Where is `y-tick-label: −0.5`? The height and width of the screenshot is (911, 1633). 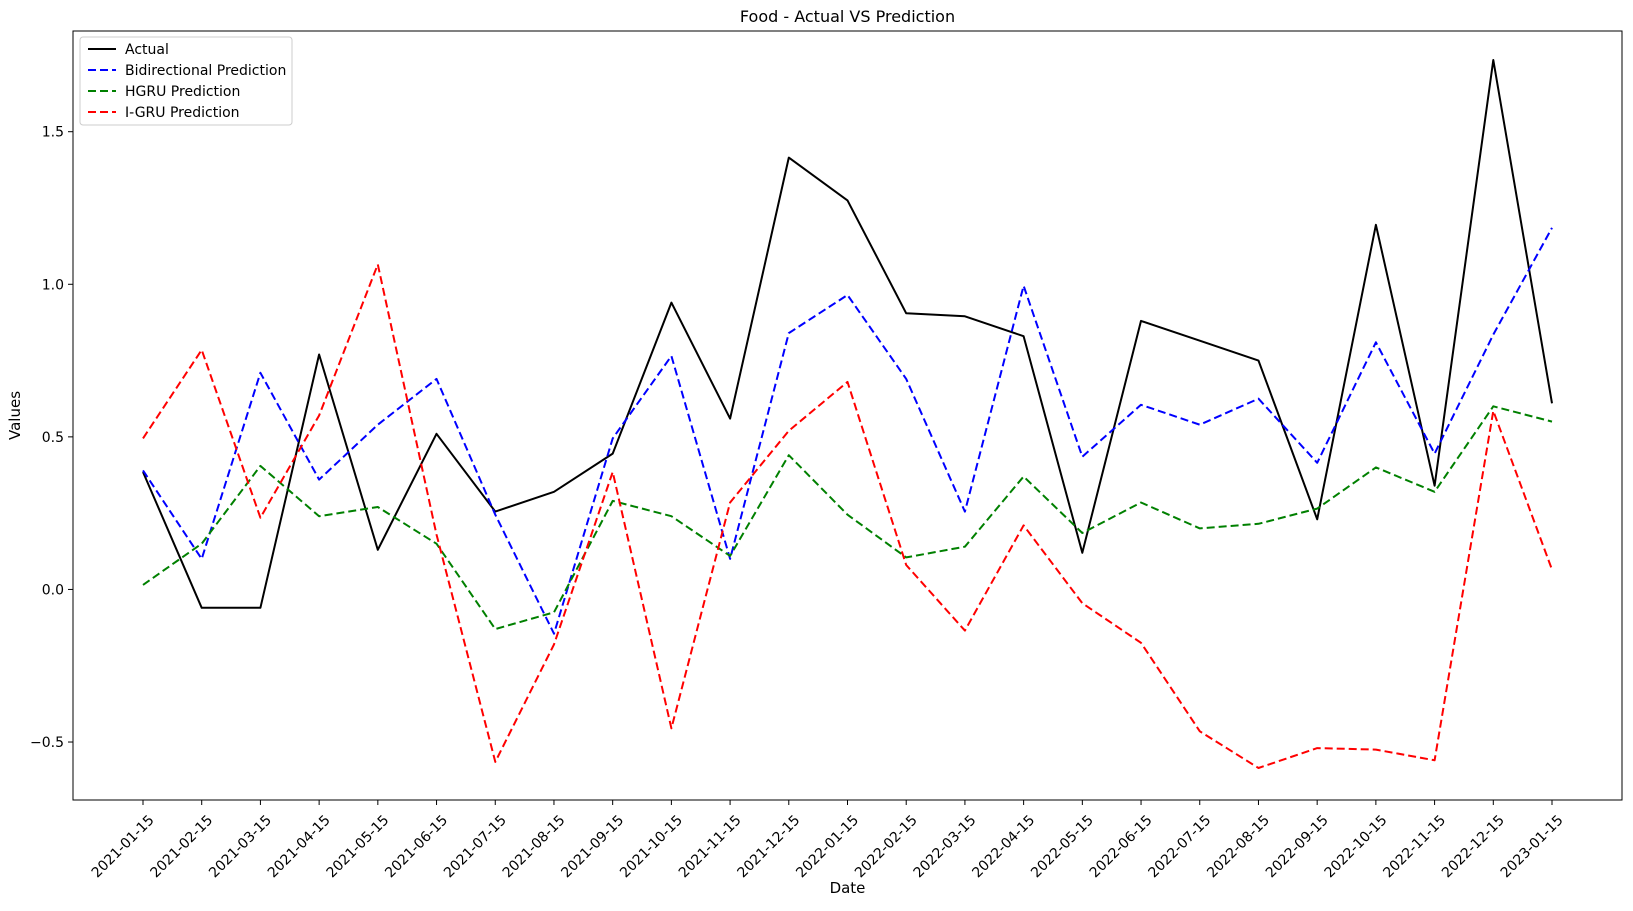 y-tick-label: −0.5 is located at coordinates (47, 743).